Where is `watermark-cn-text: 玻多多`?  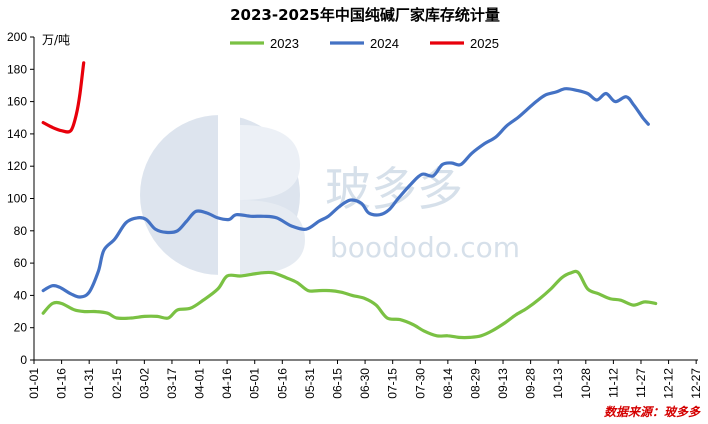 watermark-cn-text: 玻多多 is located at coordinates (394, 189).